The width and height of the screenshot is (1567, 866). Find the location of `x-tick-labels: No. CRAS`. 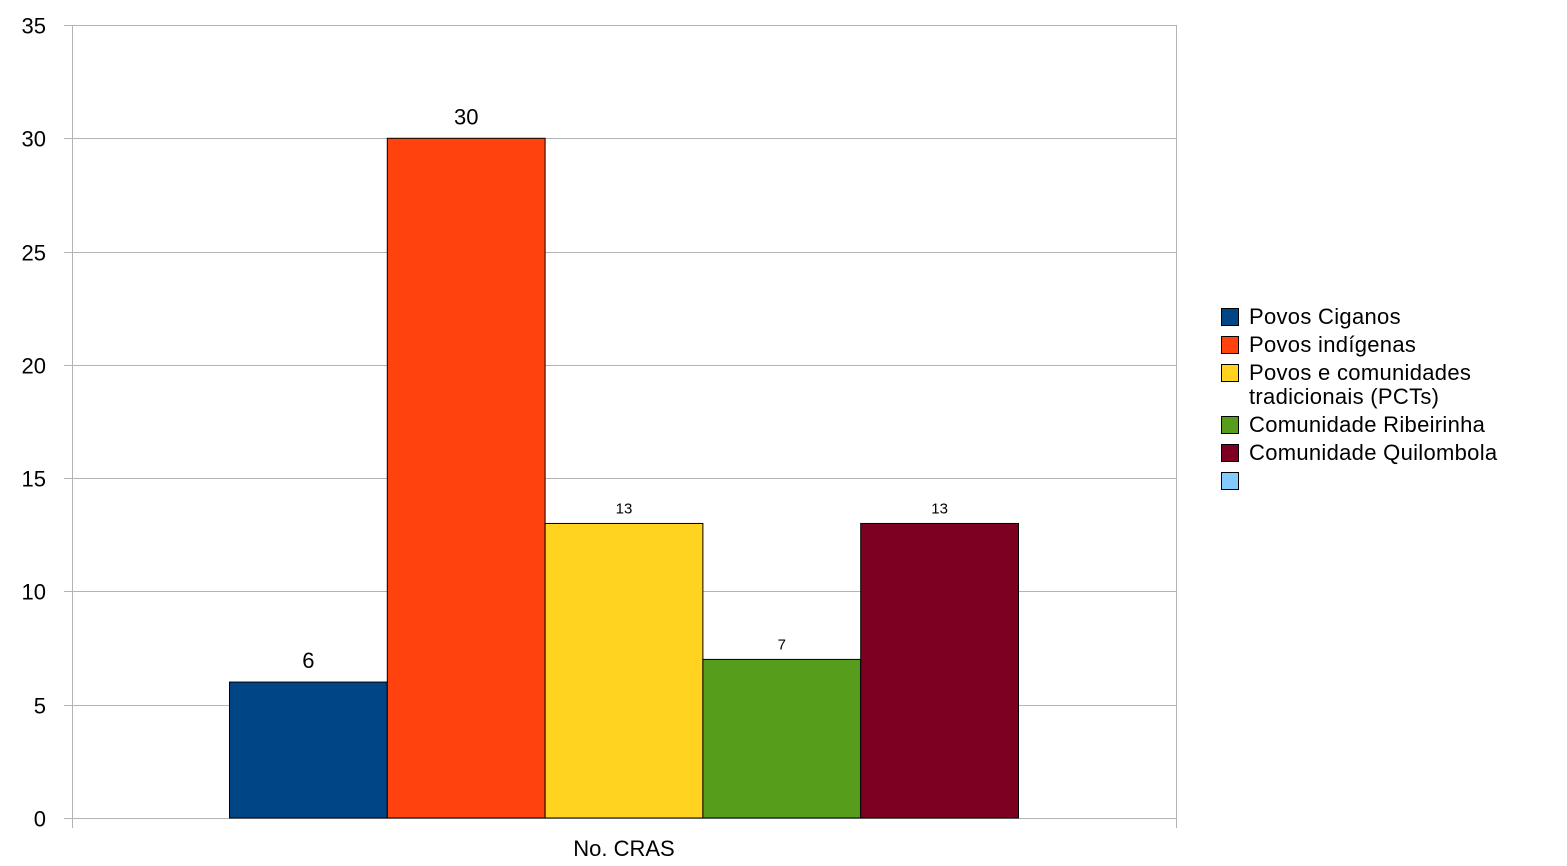

x-tick-labels: No. CRAS is located at coordinates (623, 848).